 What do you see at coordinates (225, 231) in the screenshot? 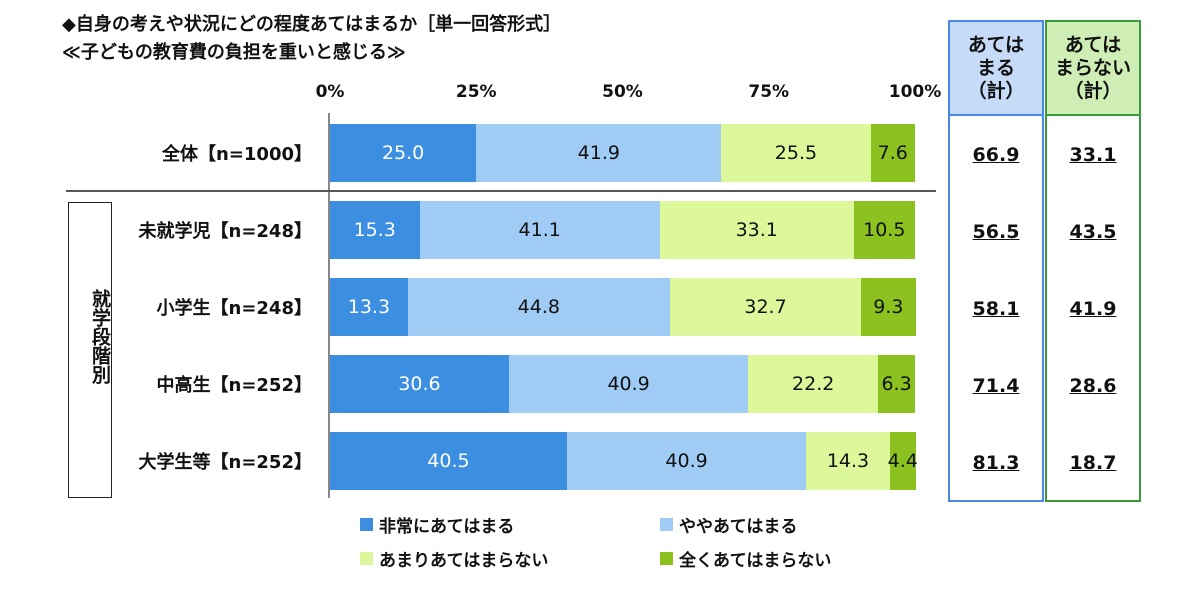
I see `category-label: 未就学児【n=248】` at bounding box center [225, 231].